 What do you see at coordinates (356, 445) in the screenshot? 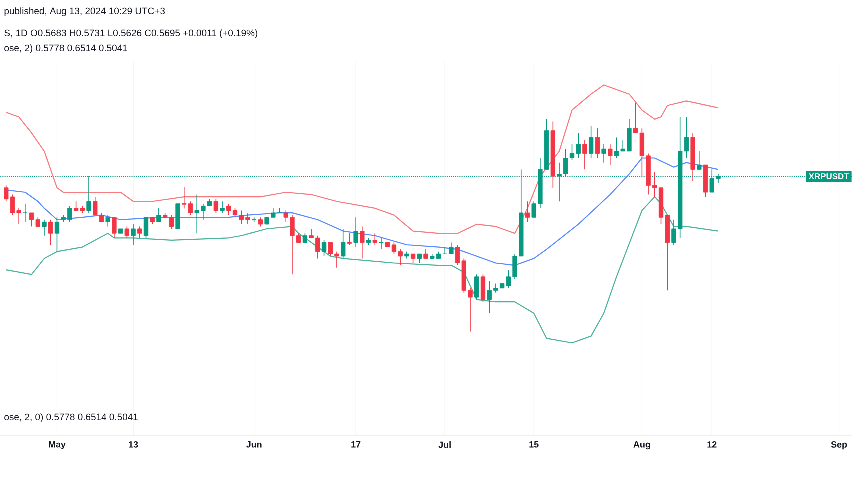
I see `x-tick-label: 17` at bounding box center [356, 445].